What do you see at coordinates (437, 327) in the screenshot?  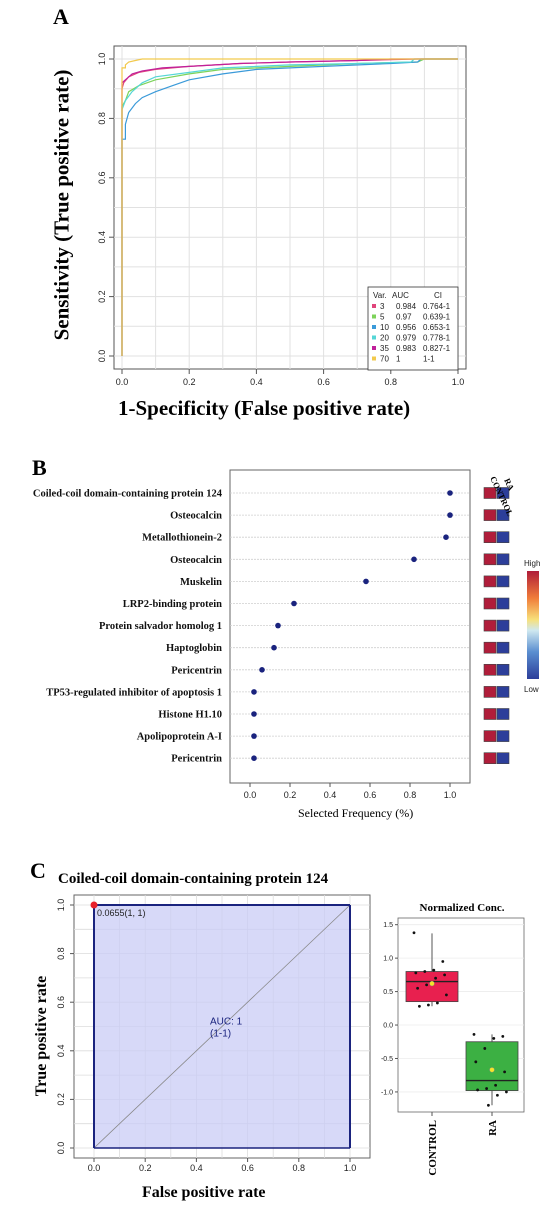 I see `legend-ci: 0.653-1` at bounding box center [437, 327].